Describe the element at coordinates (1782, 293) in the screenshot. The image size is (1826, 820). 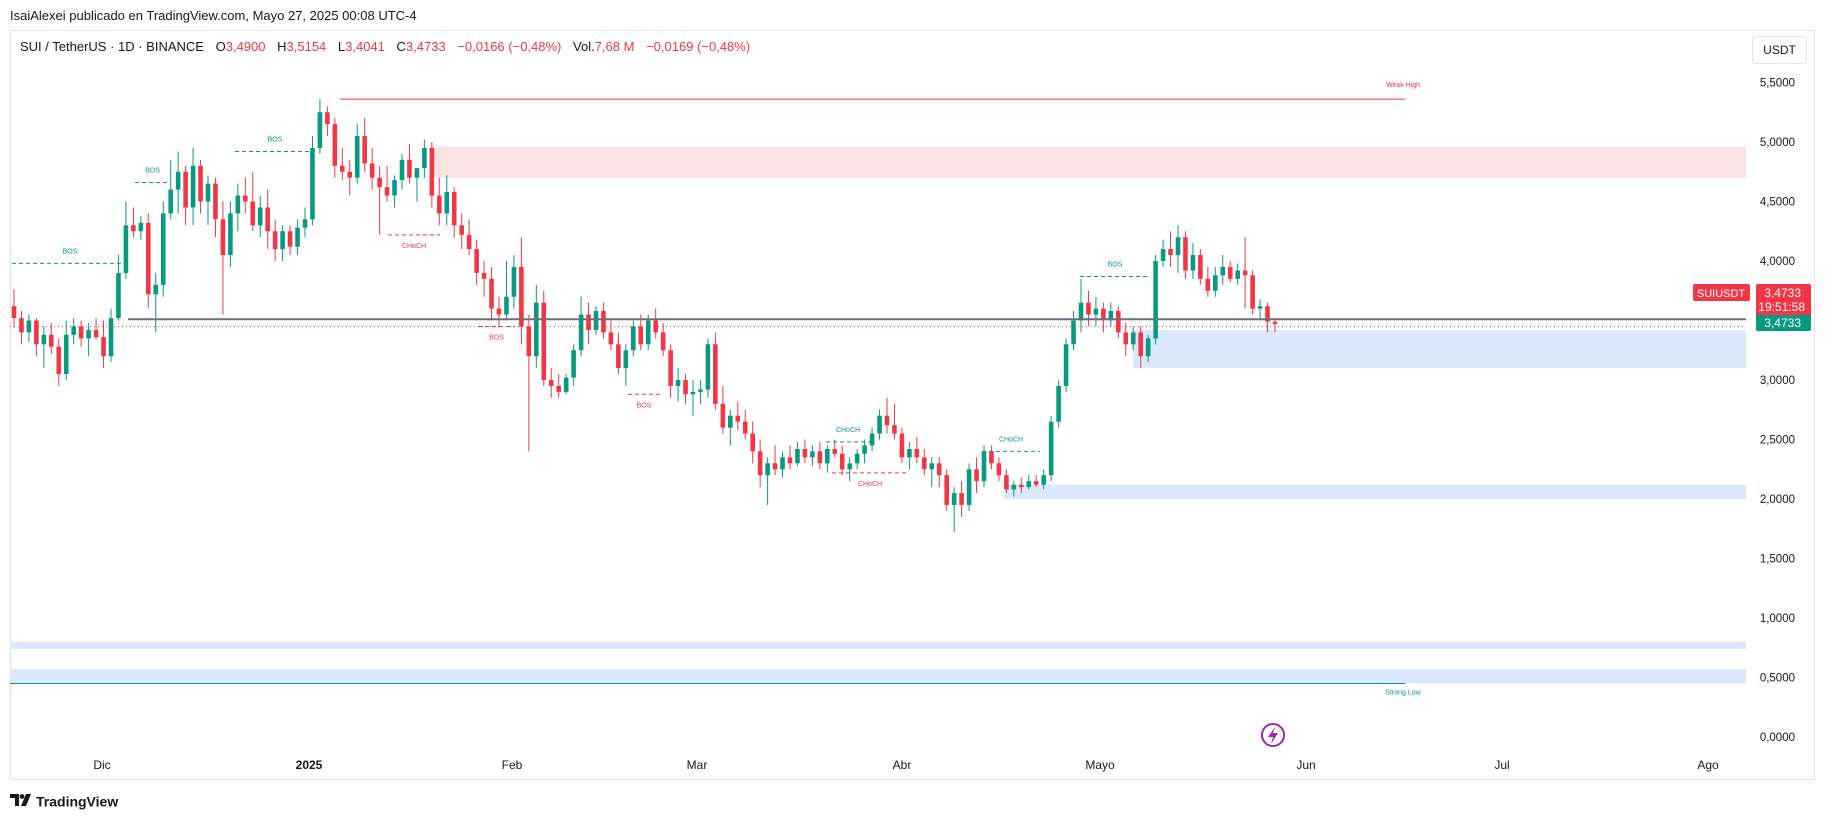
I see `symbol-price-value: 3,4733` at that location.